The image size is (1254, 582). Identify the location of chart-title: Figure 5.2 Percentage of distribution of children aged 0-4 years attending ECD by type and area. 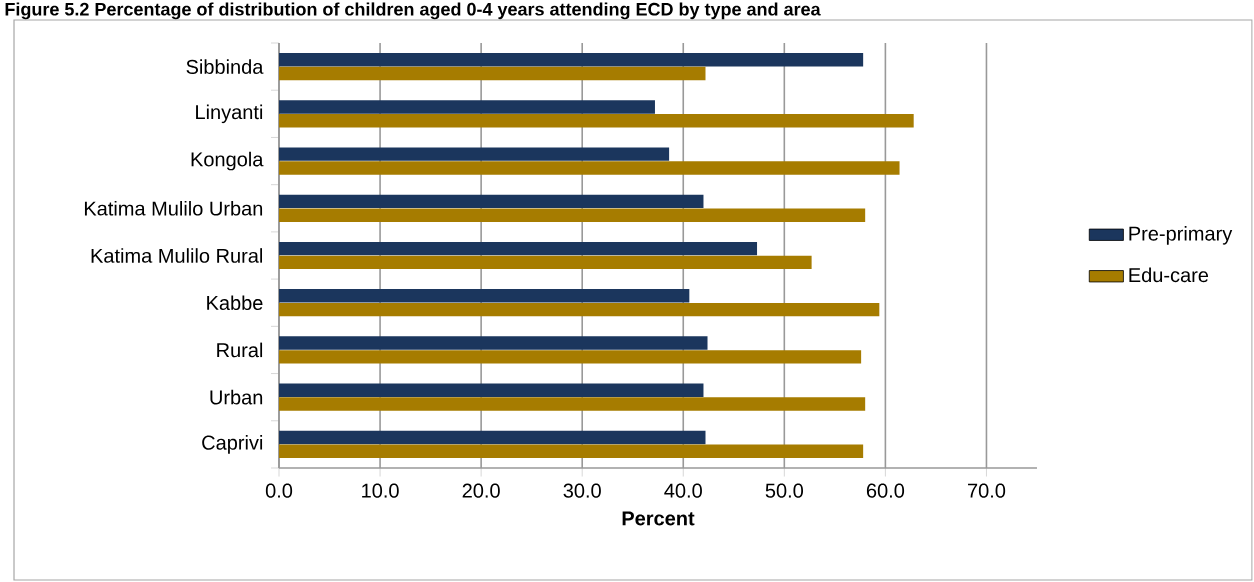
(413, 11).